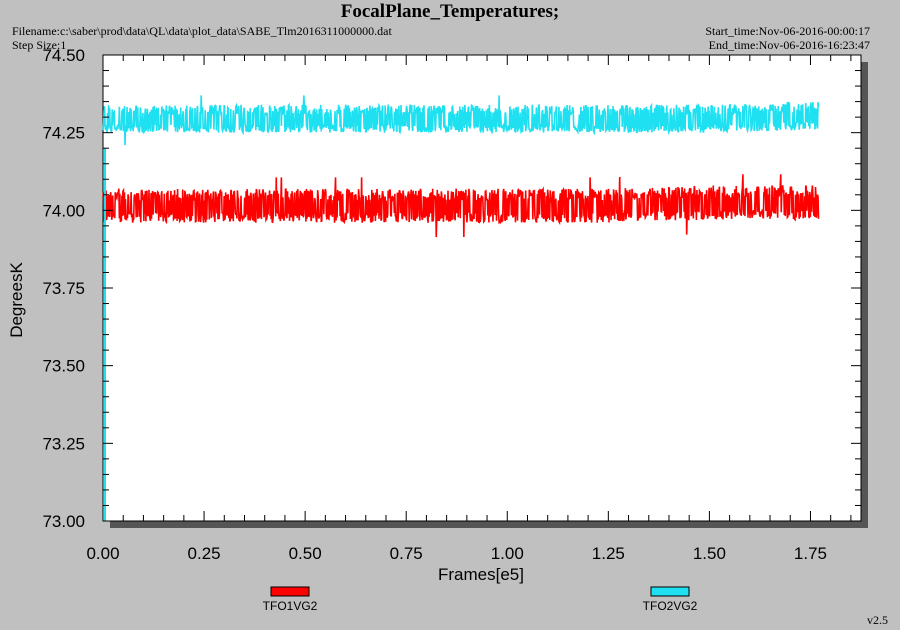 This screenshot has height=630, width=900. What do you see at coordinates (16, 300) in the screenshot?
I see `y-axis-label: DegreesK` at bounding box center [16, 300].